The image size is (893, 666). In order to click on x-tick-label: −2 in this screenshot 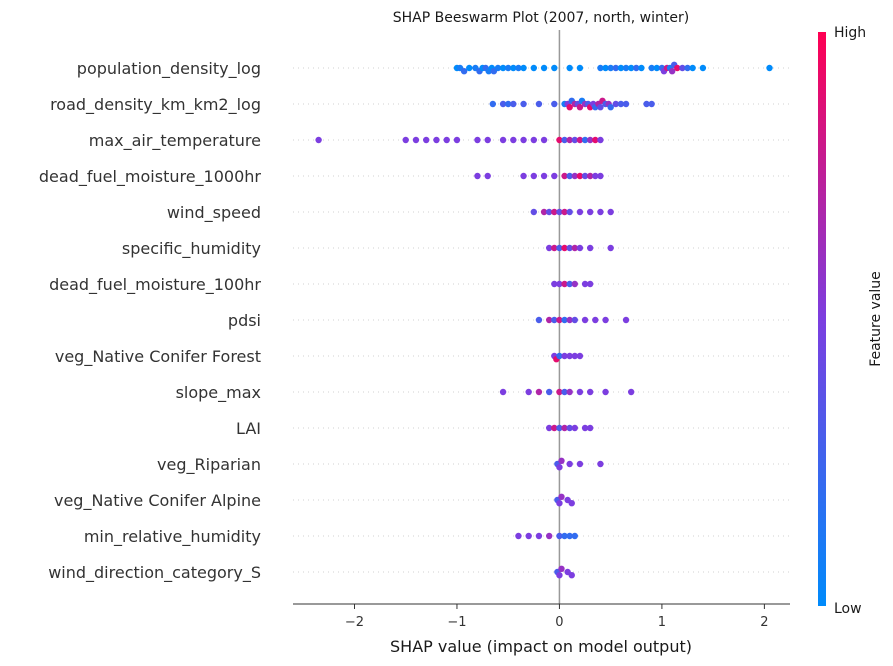, I will do `click(354, 622)`.